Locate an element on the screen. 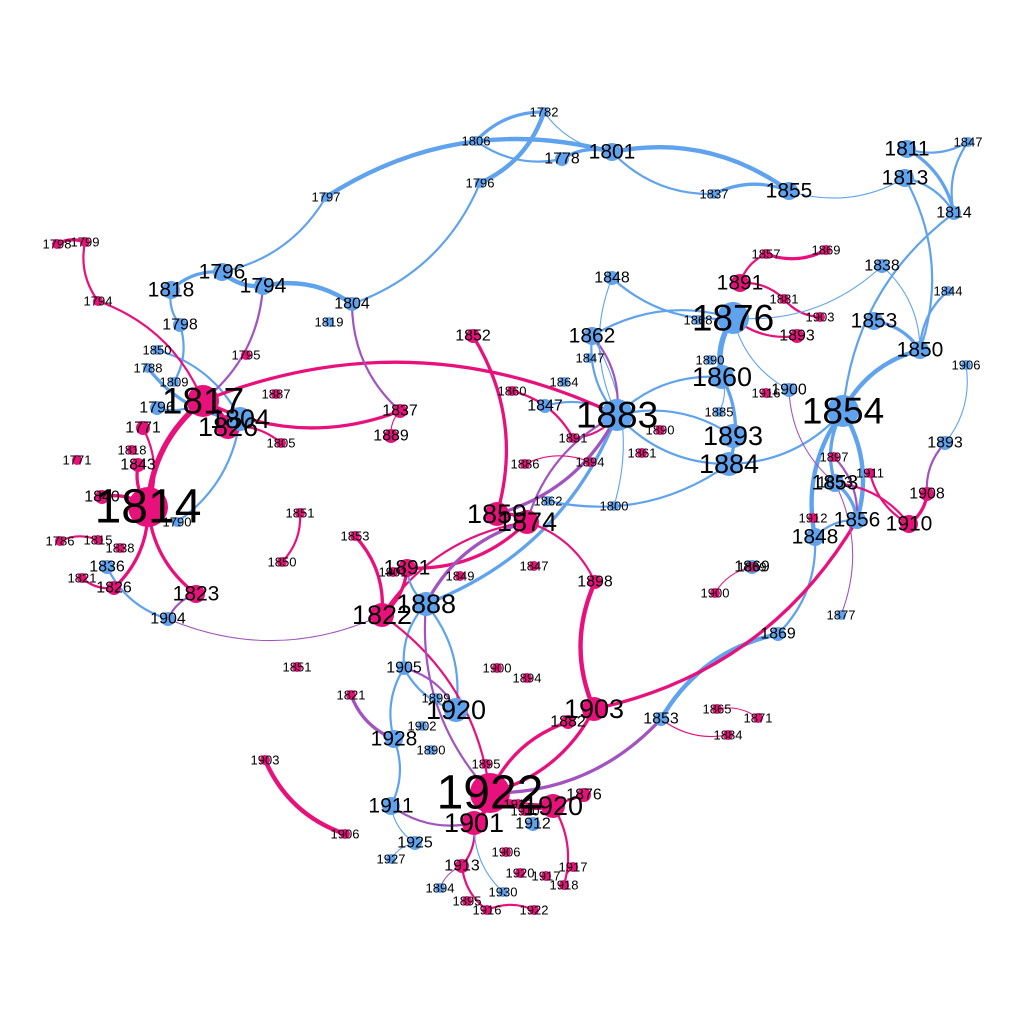 The width and height of the screenshot is (1024, 1024). node-label: 1806 is located at coordinates (476, 141).